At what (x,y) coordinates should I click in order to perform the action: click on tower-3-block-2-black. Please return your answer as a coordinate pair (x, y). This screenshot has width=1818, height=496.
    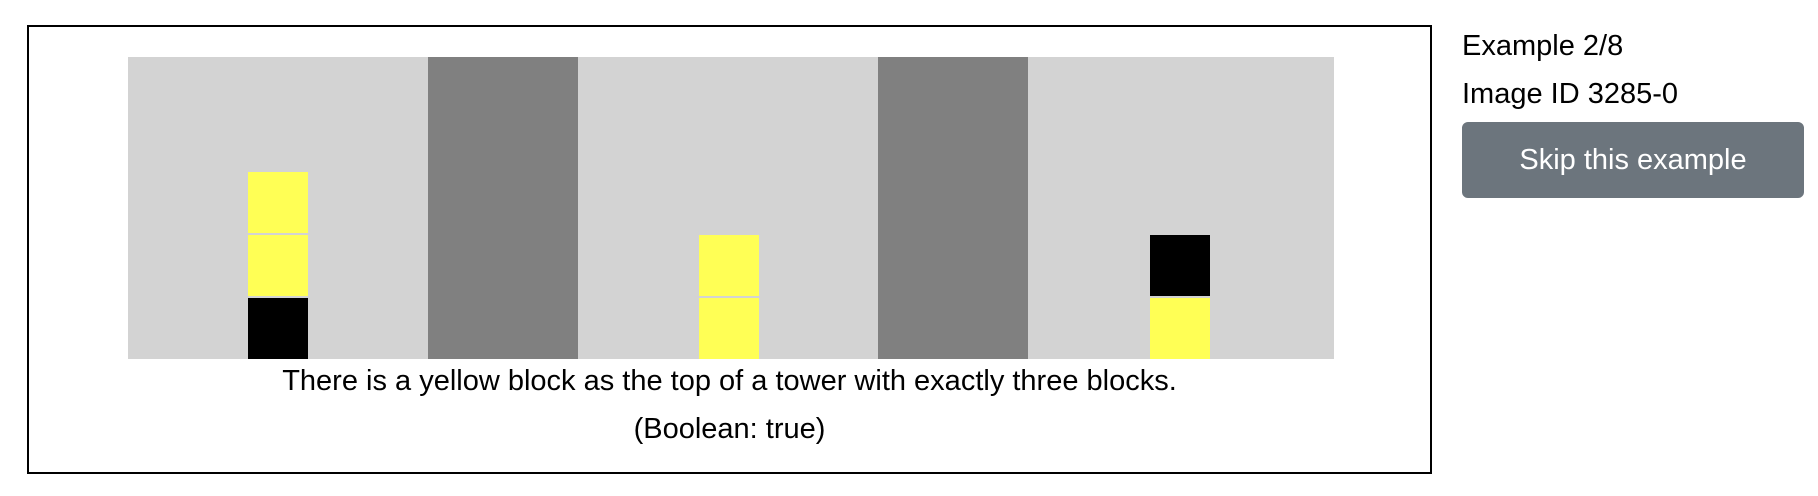
    Looking at the image, I should click on (1180, 265).